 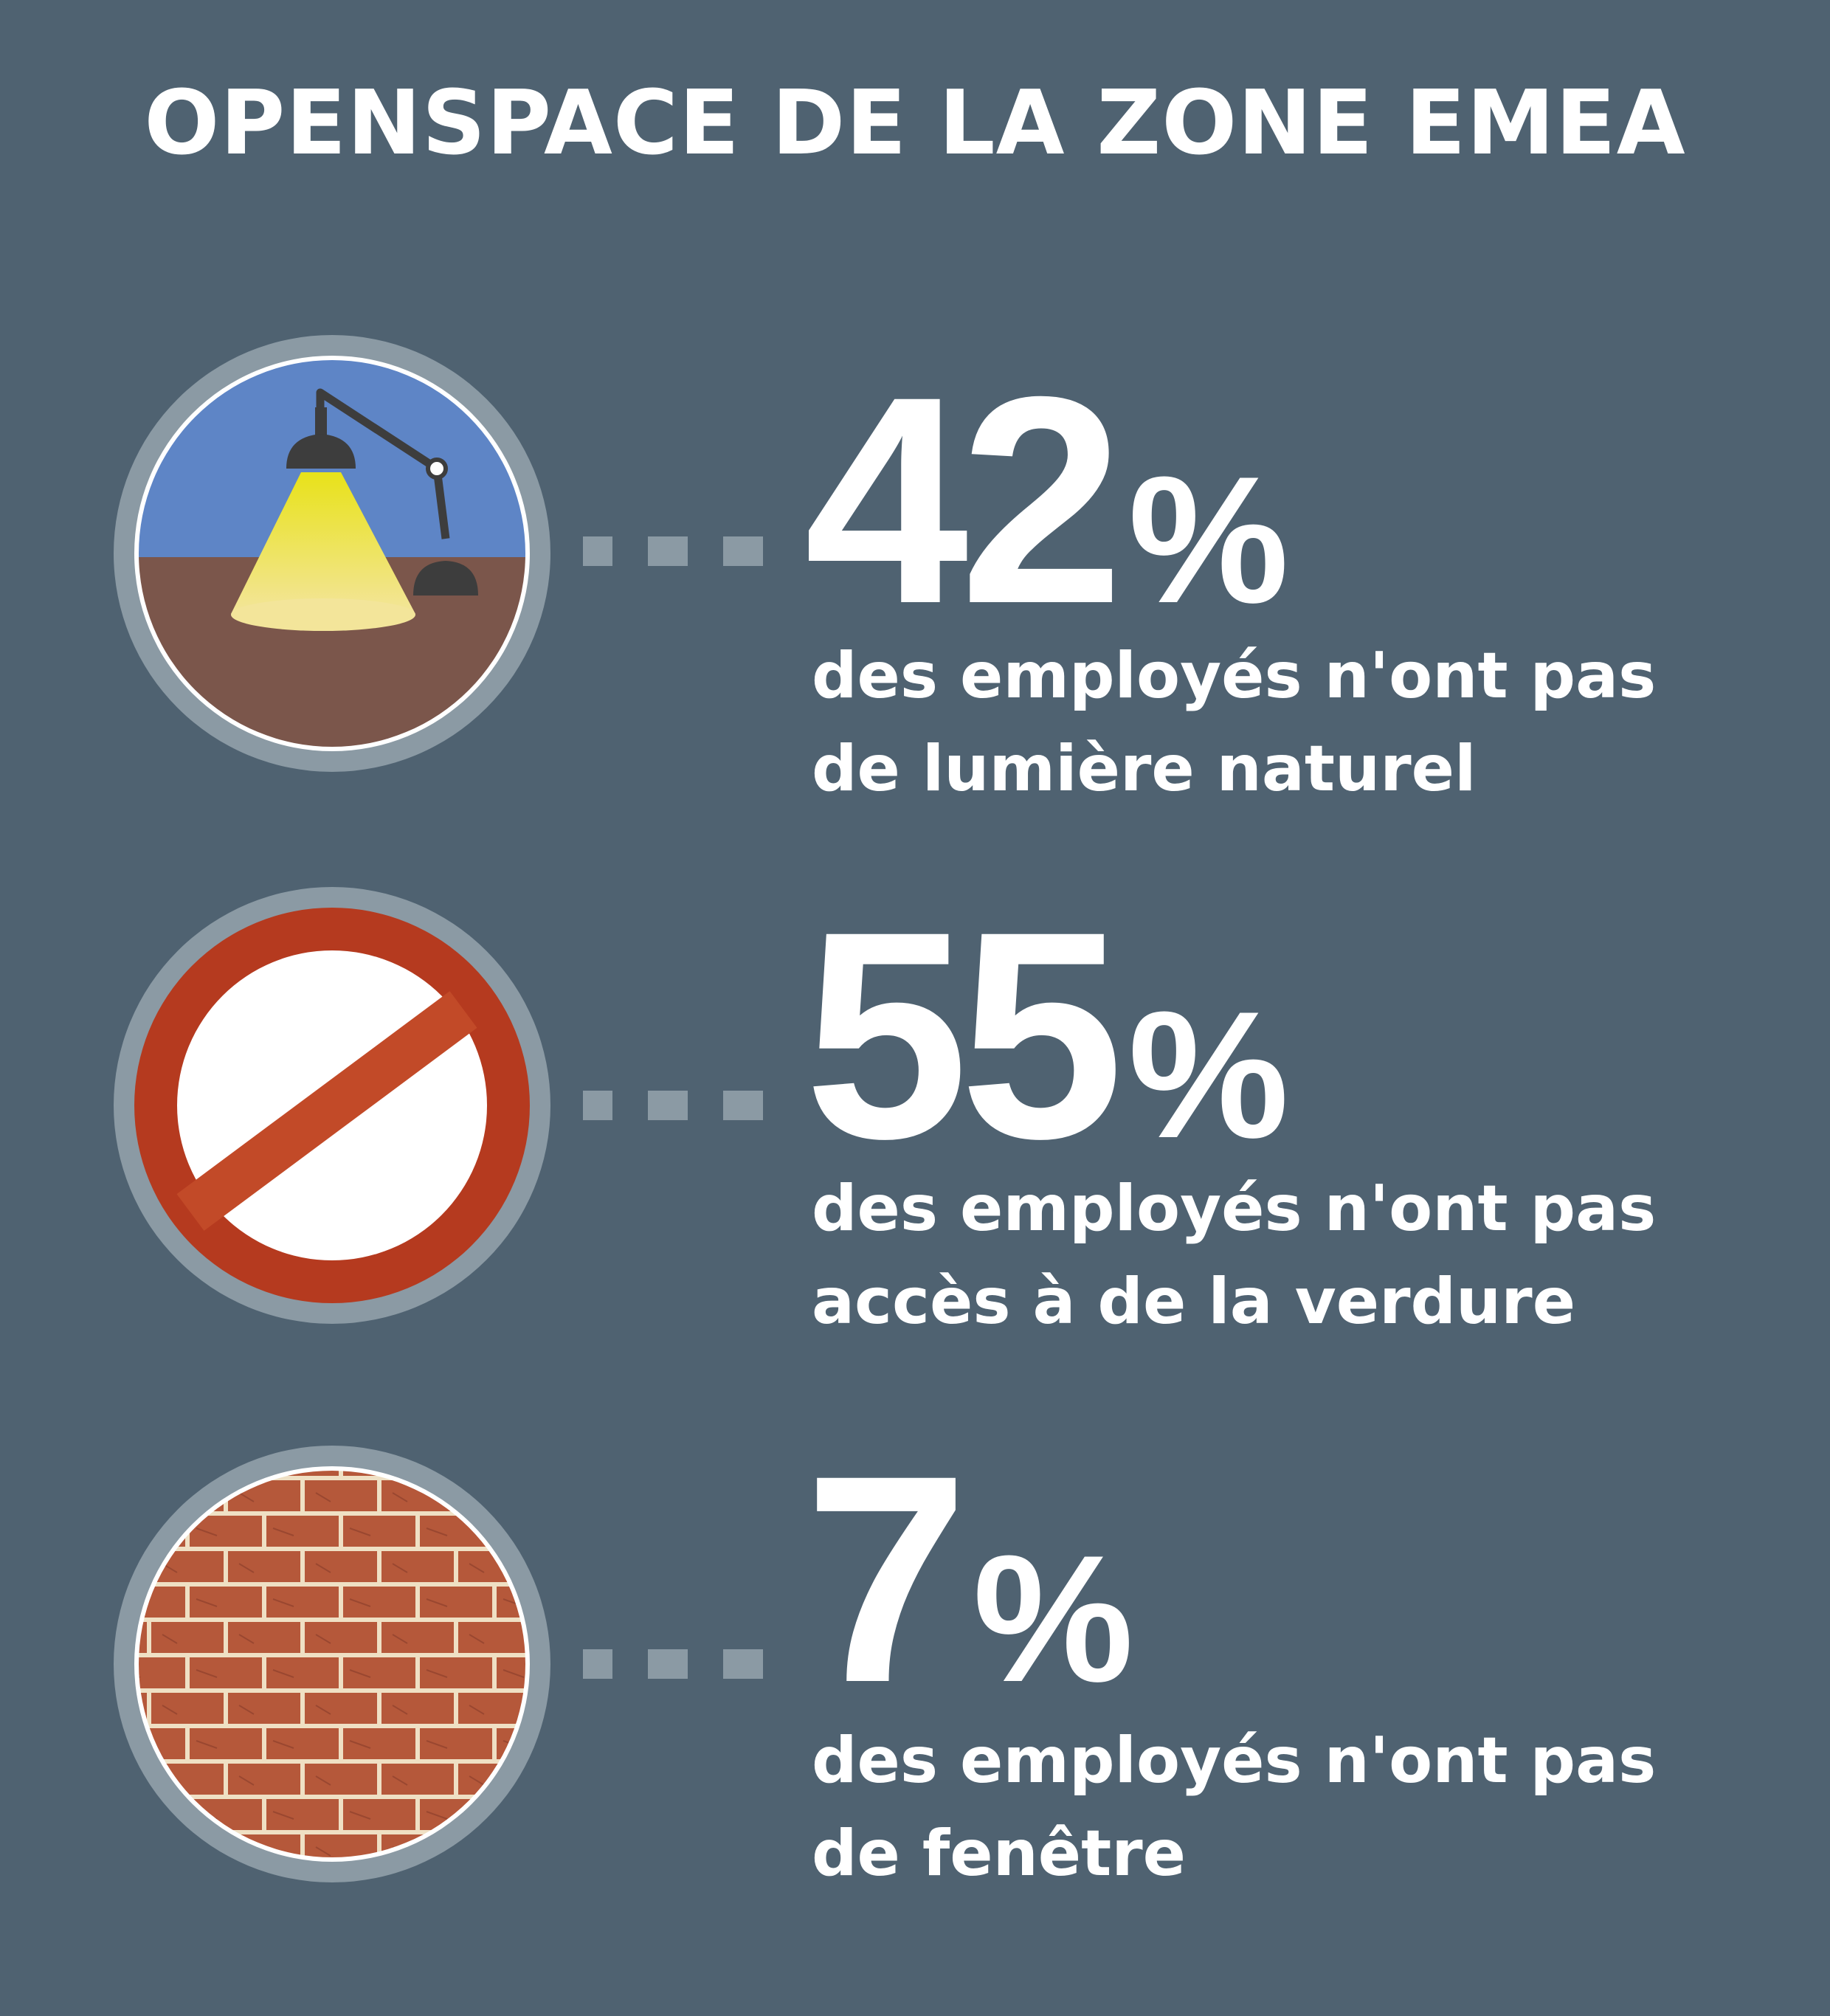 What do you see at coordinates (332, 1106) in the screenshot?
I see `prohibited-icon` at bounding box center [332, 1106].